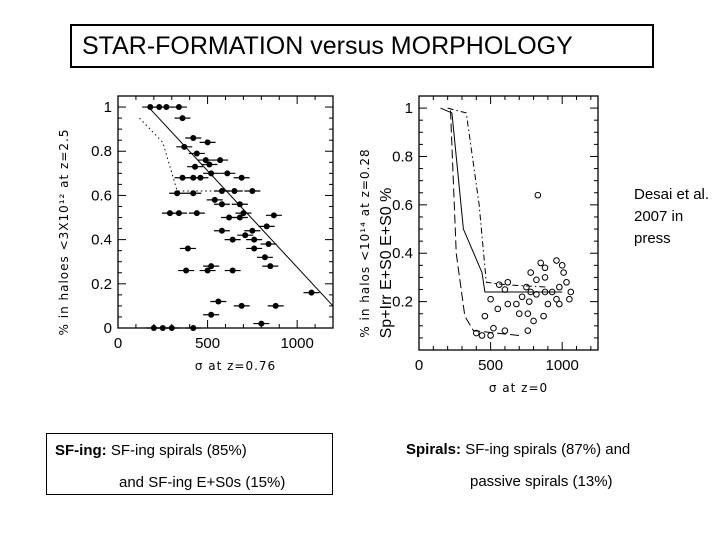 This screenshot has width=720, height=540. I want to click on left-caption-text: SF-ing spirals (85%), so click(178, 450).